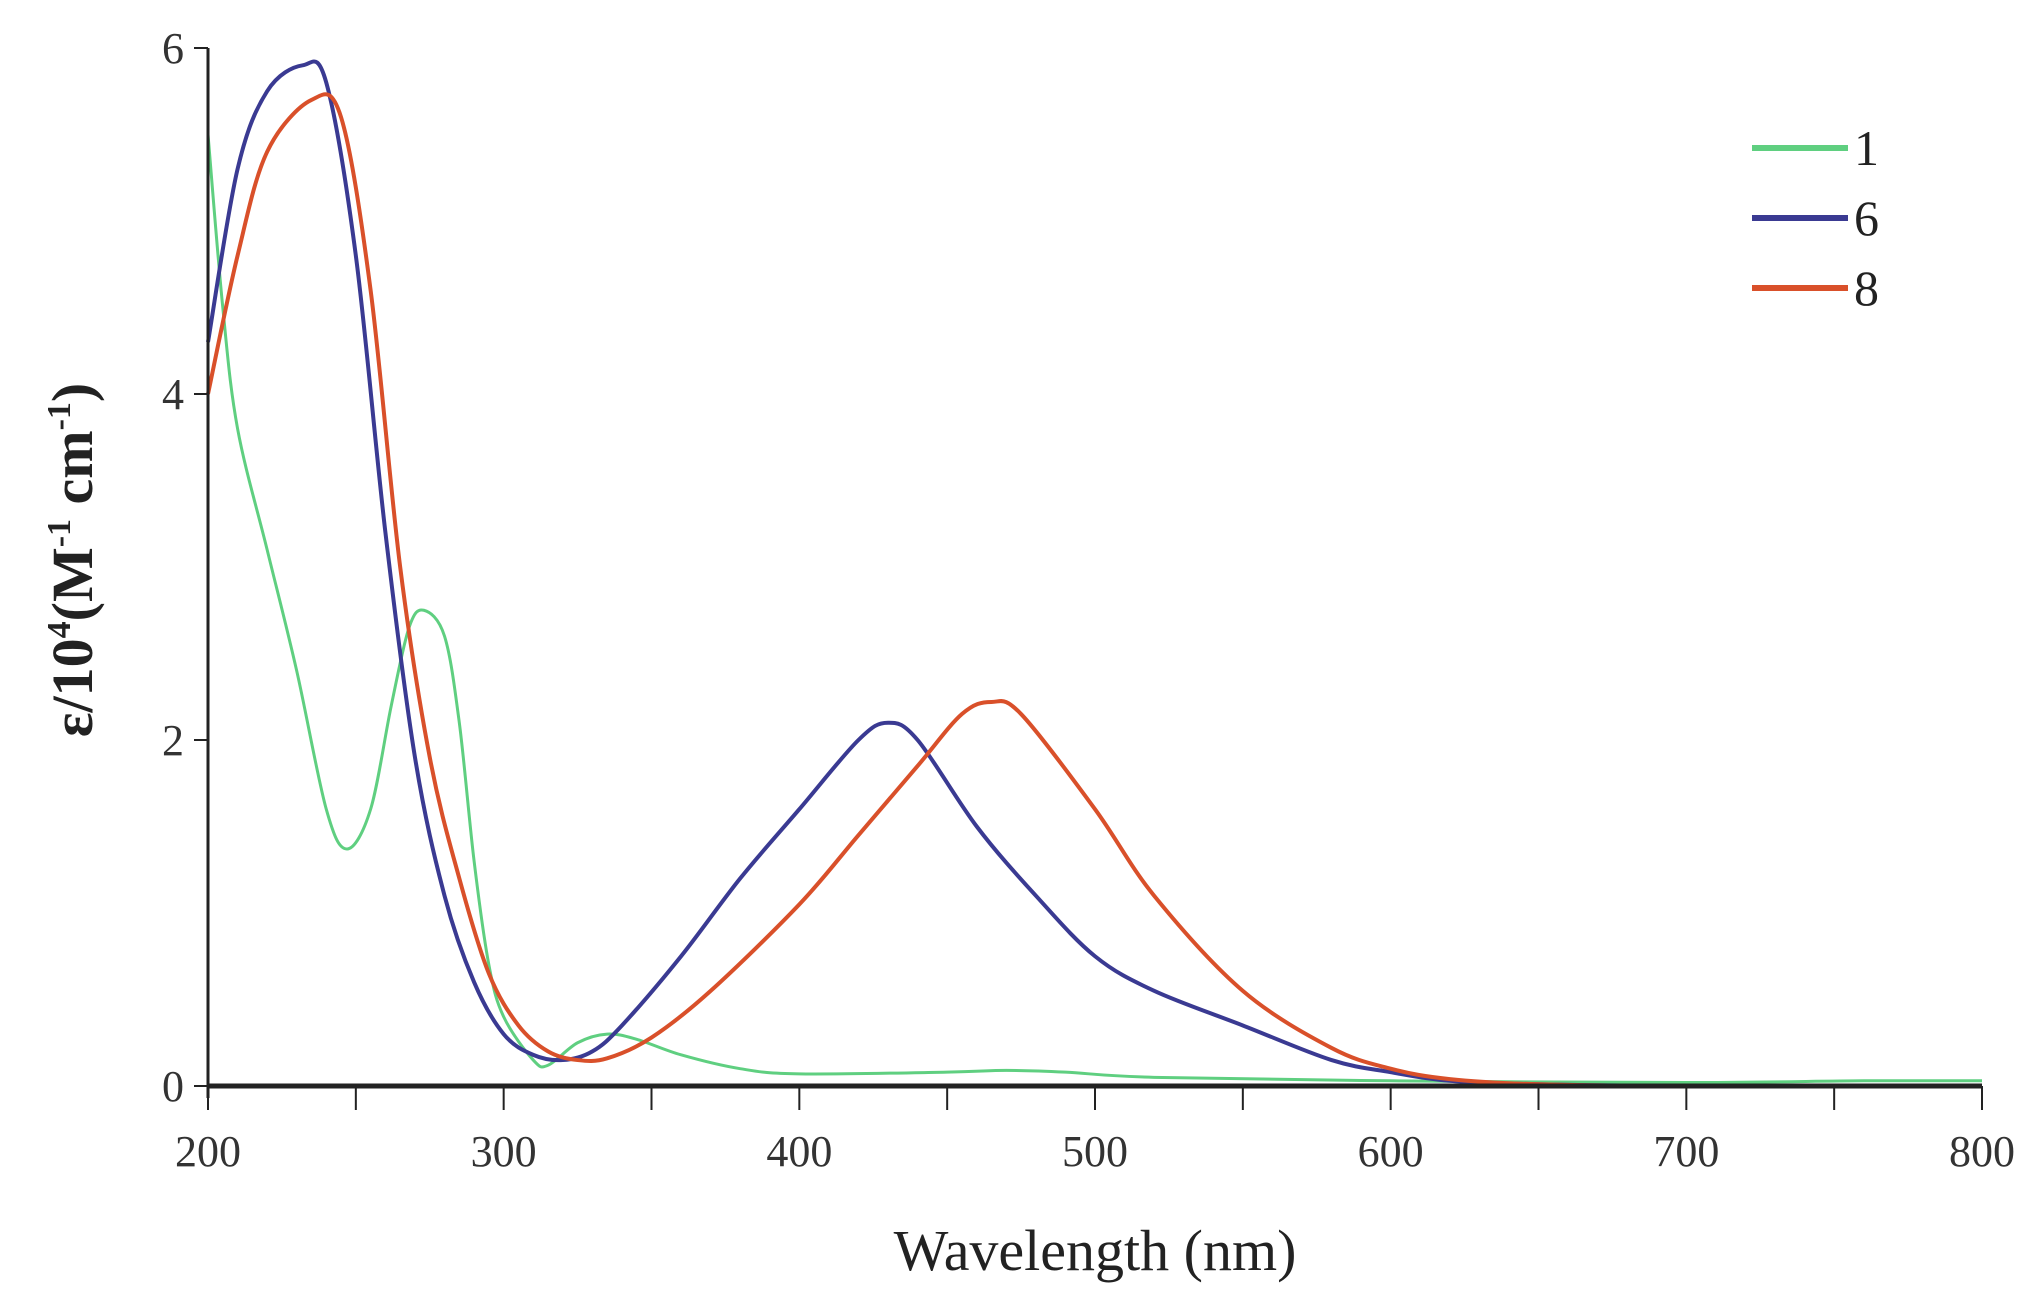 Image resolution: width=2030 pixels, height=1299 pixels. Describe the element at coordinates (173, 740) in the screenshot. I see `y-tick-label: 2` at that location.